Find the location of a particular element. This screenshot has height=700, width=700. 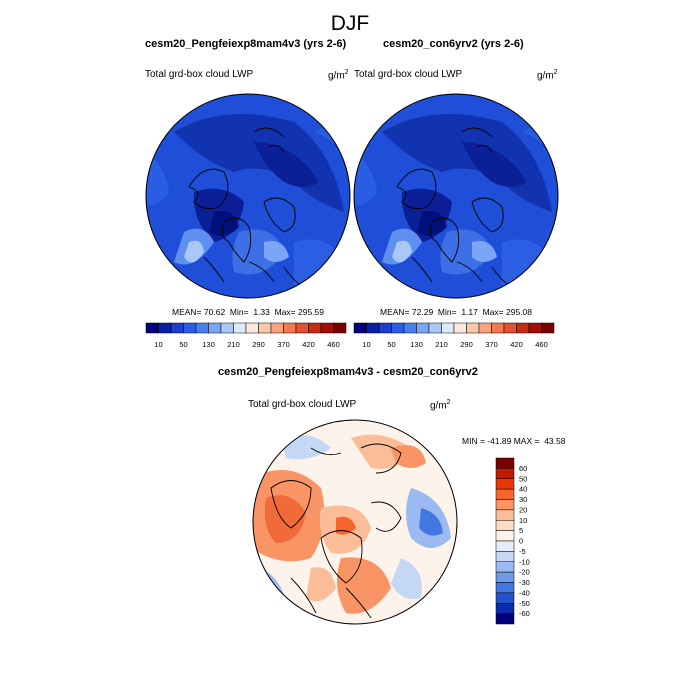

diff-colorbar-tick-label: -20 is located at coordinates (524, 572).